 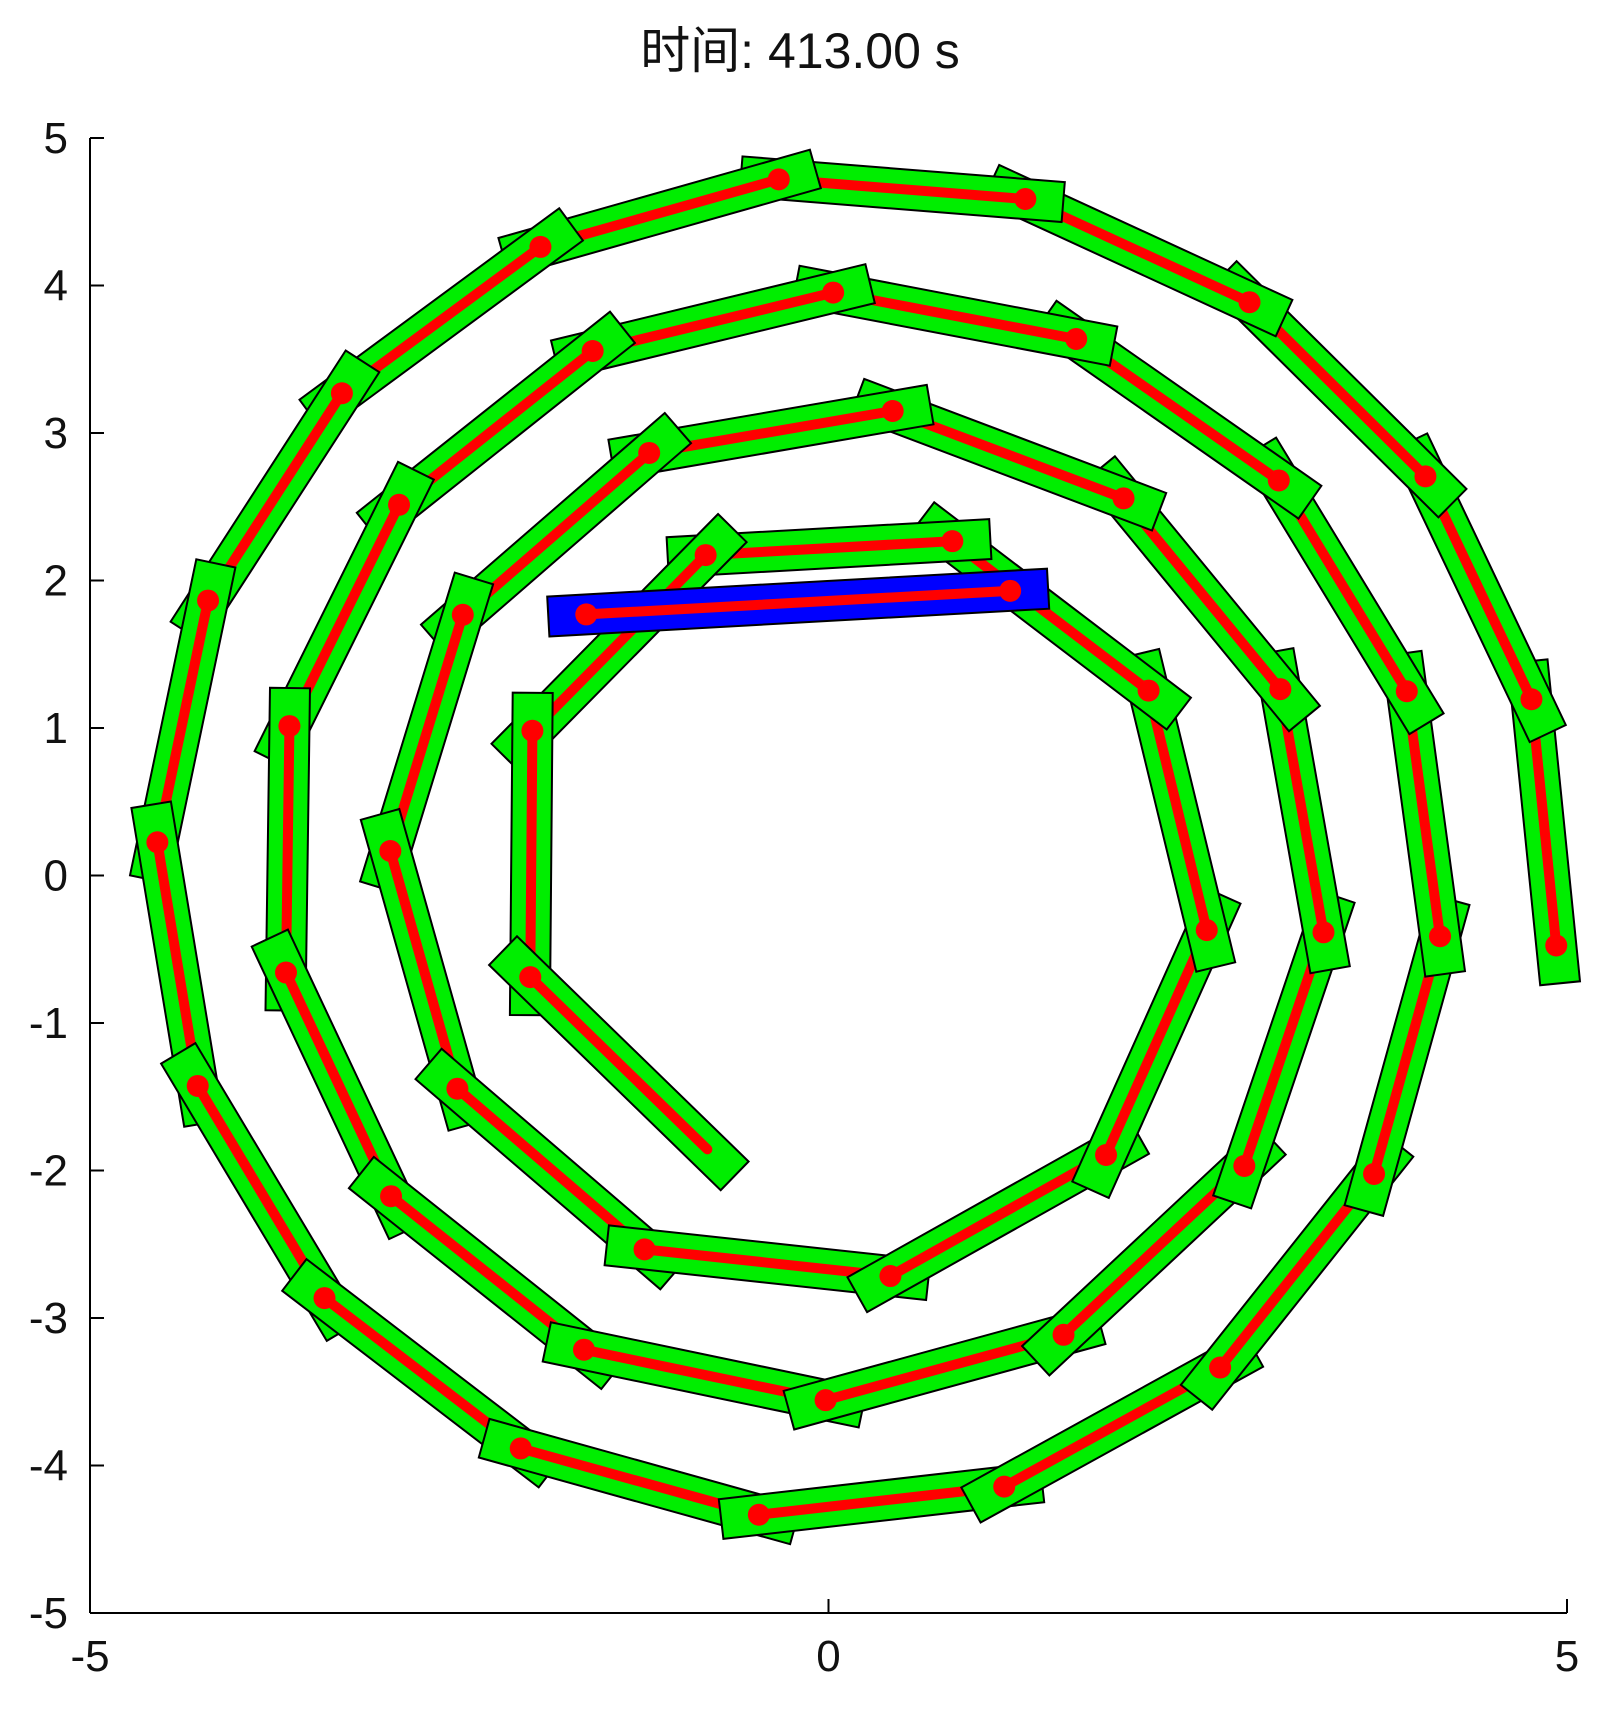 I want to click on y-tick-label: 3, so click(x=56, y=433).